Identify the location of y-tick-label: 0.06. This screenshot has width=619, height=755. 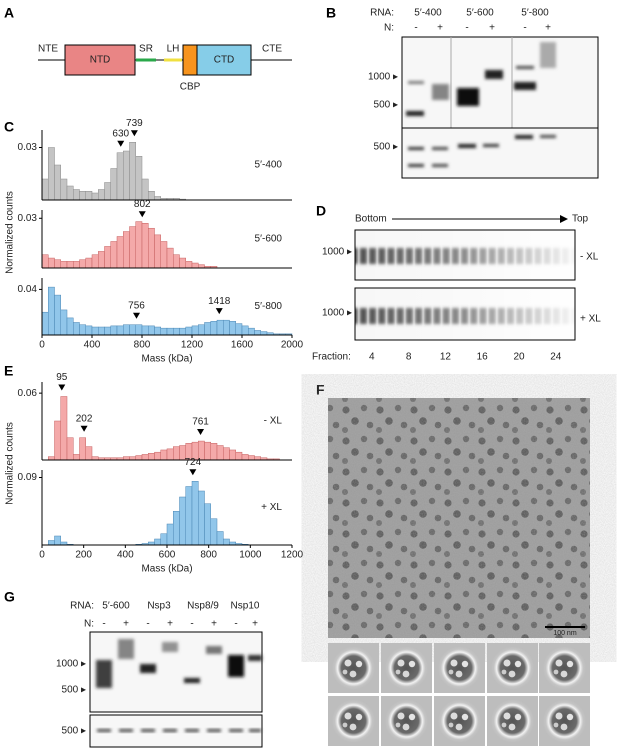
(28, 393).